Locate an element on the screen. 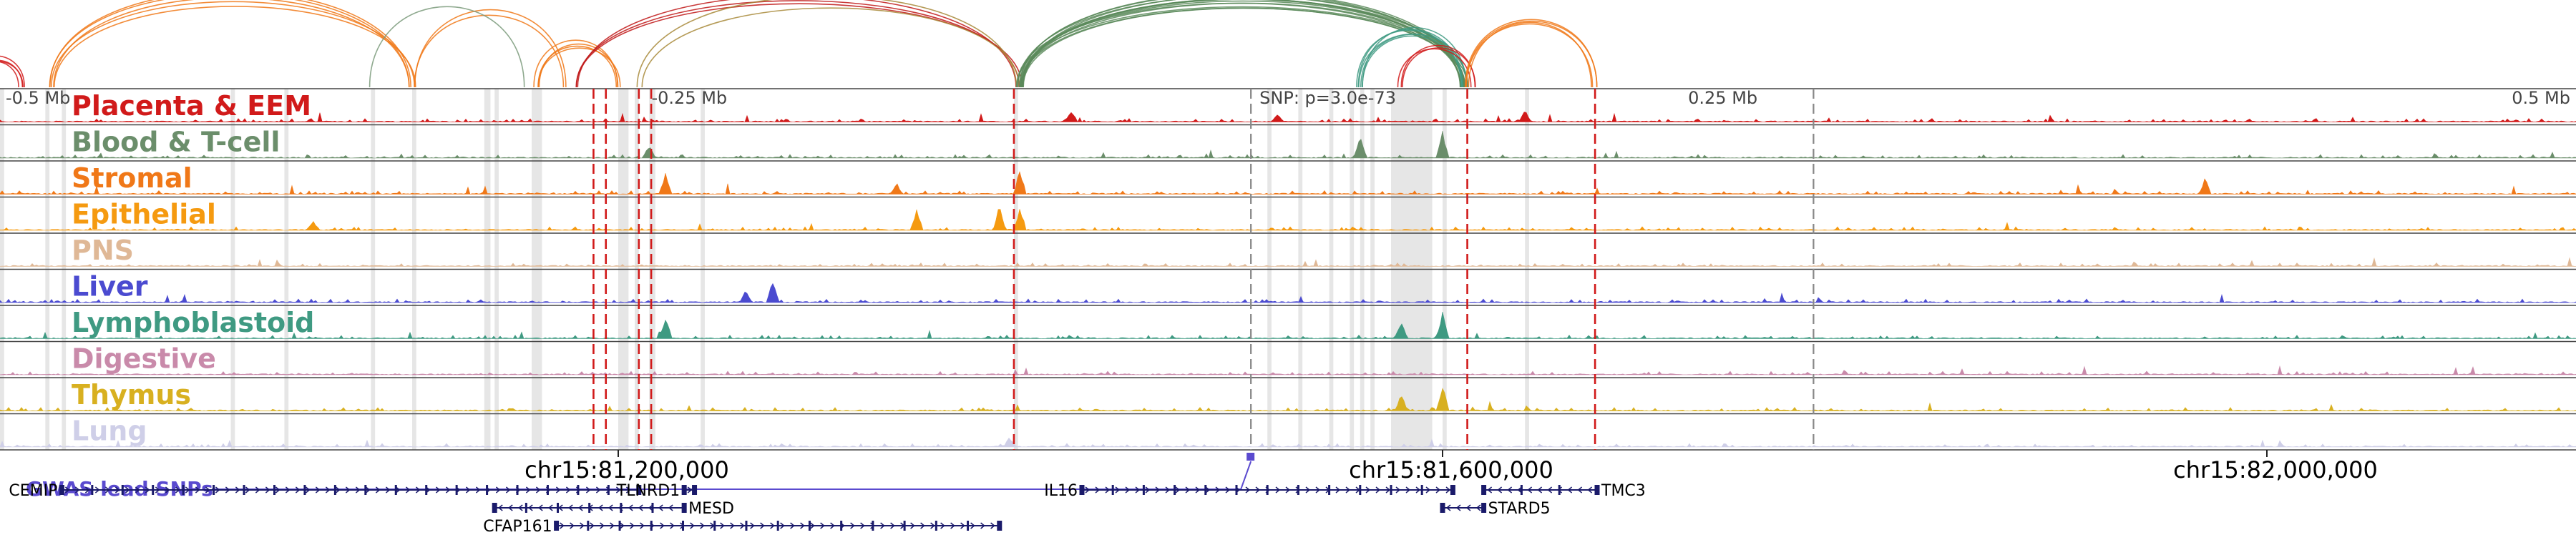 The width and height of the screenshot is (2576, 540). track-label: Epithelial is located at coordinates (144, 214).